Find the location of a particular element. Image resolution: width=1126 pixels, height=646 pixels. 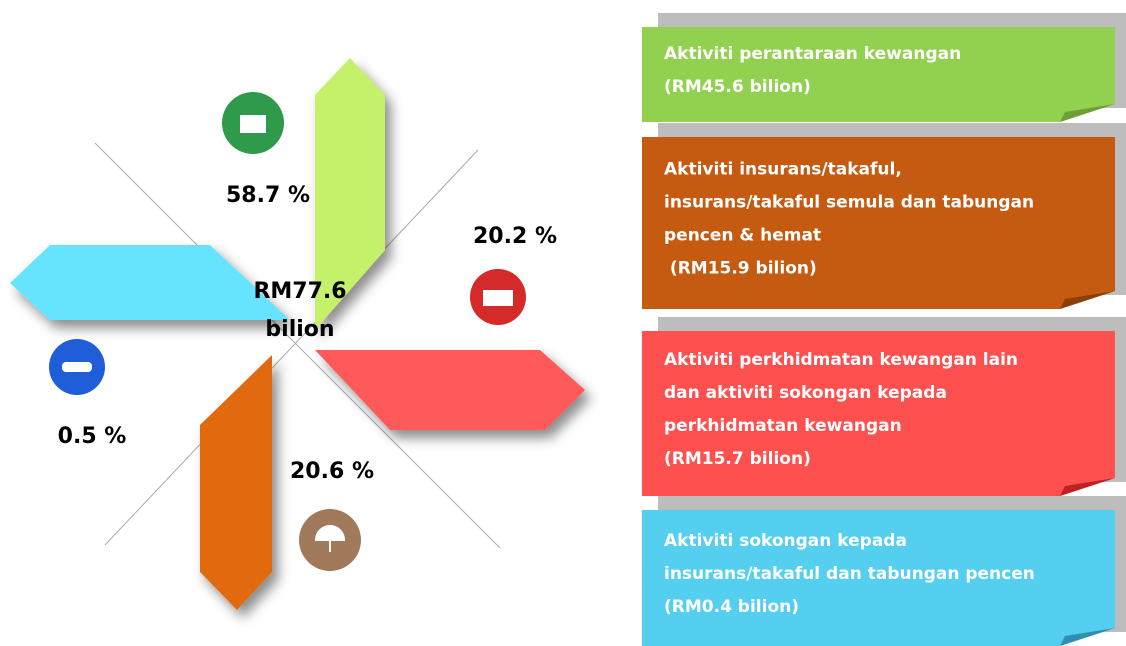

box-text: dan aktiviti sokongan kepada is located at coordinates (805, 393).